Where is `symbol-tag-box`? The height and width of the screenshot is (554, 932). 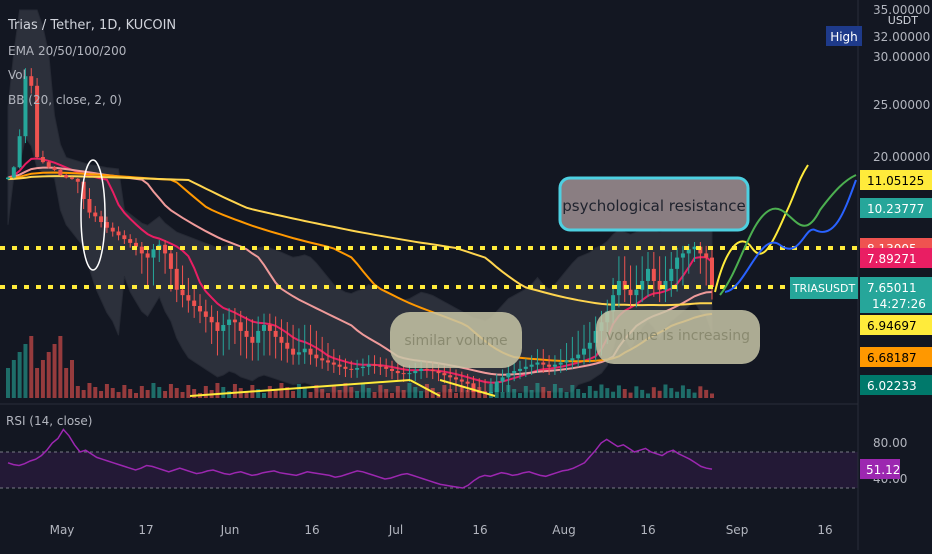
symbol-tag-box is located at coordinates (824, 288).